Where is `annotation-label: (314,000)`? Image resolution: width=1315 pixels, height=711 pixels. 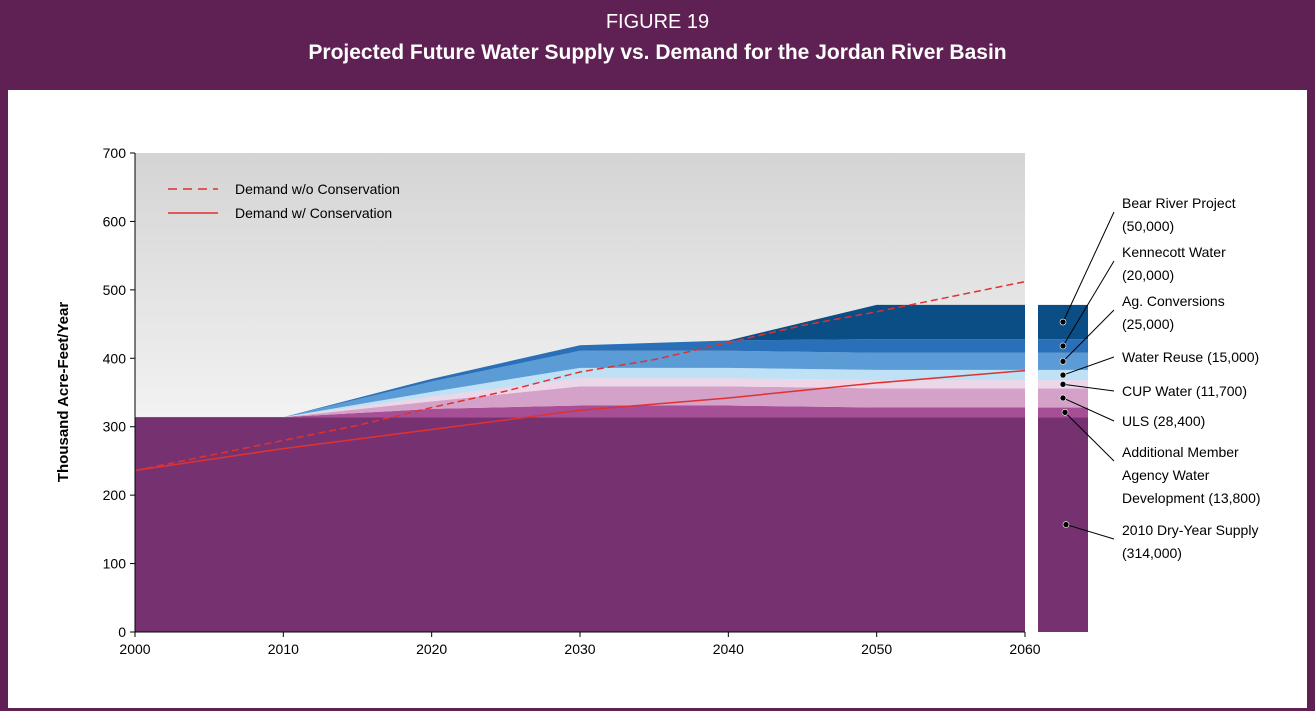
annotation-label: (314,000) is located at coordinates (1152, 553).